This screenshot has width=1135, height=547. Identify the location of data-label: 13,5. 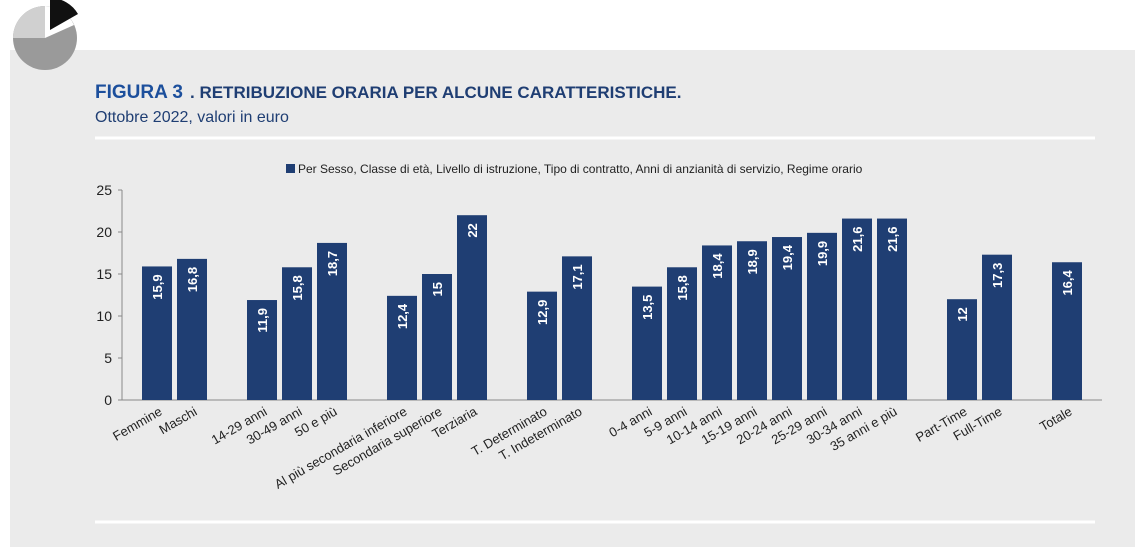
(647, 307).